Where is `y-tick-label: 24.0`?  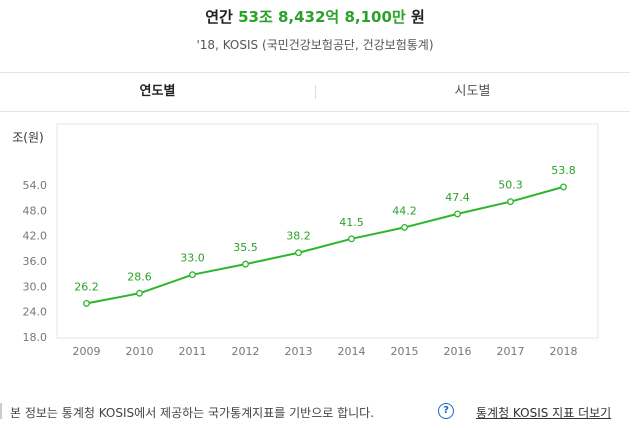
y-tick-label: 24.0 is located at coordinates (35, 312).